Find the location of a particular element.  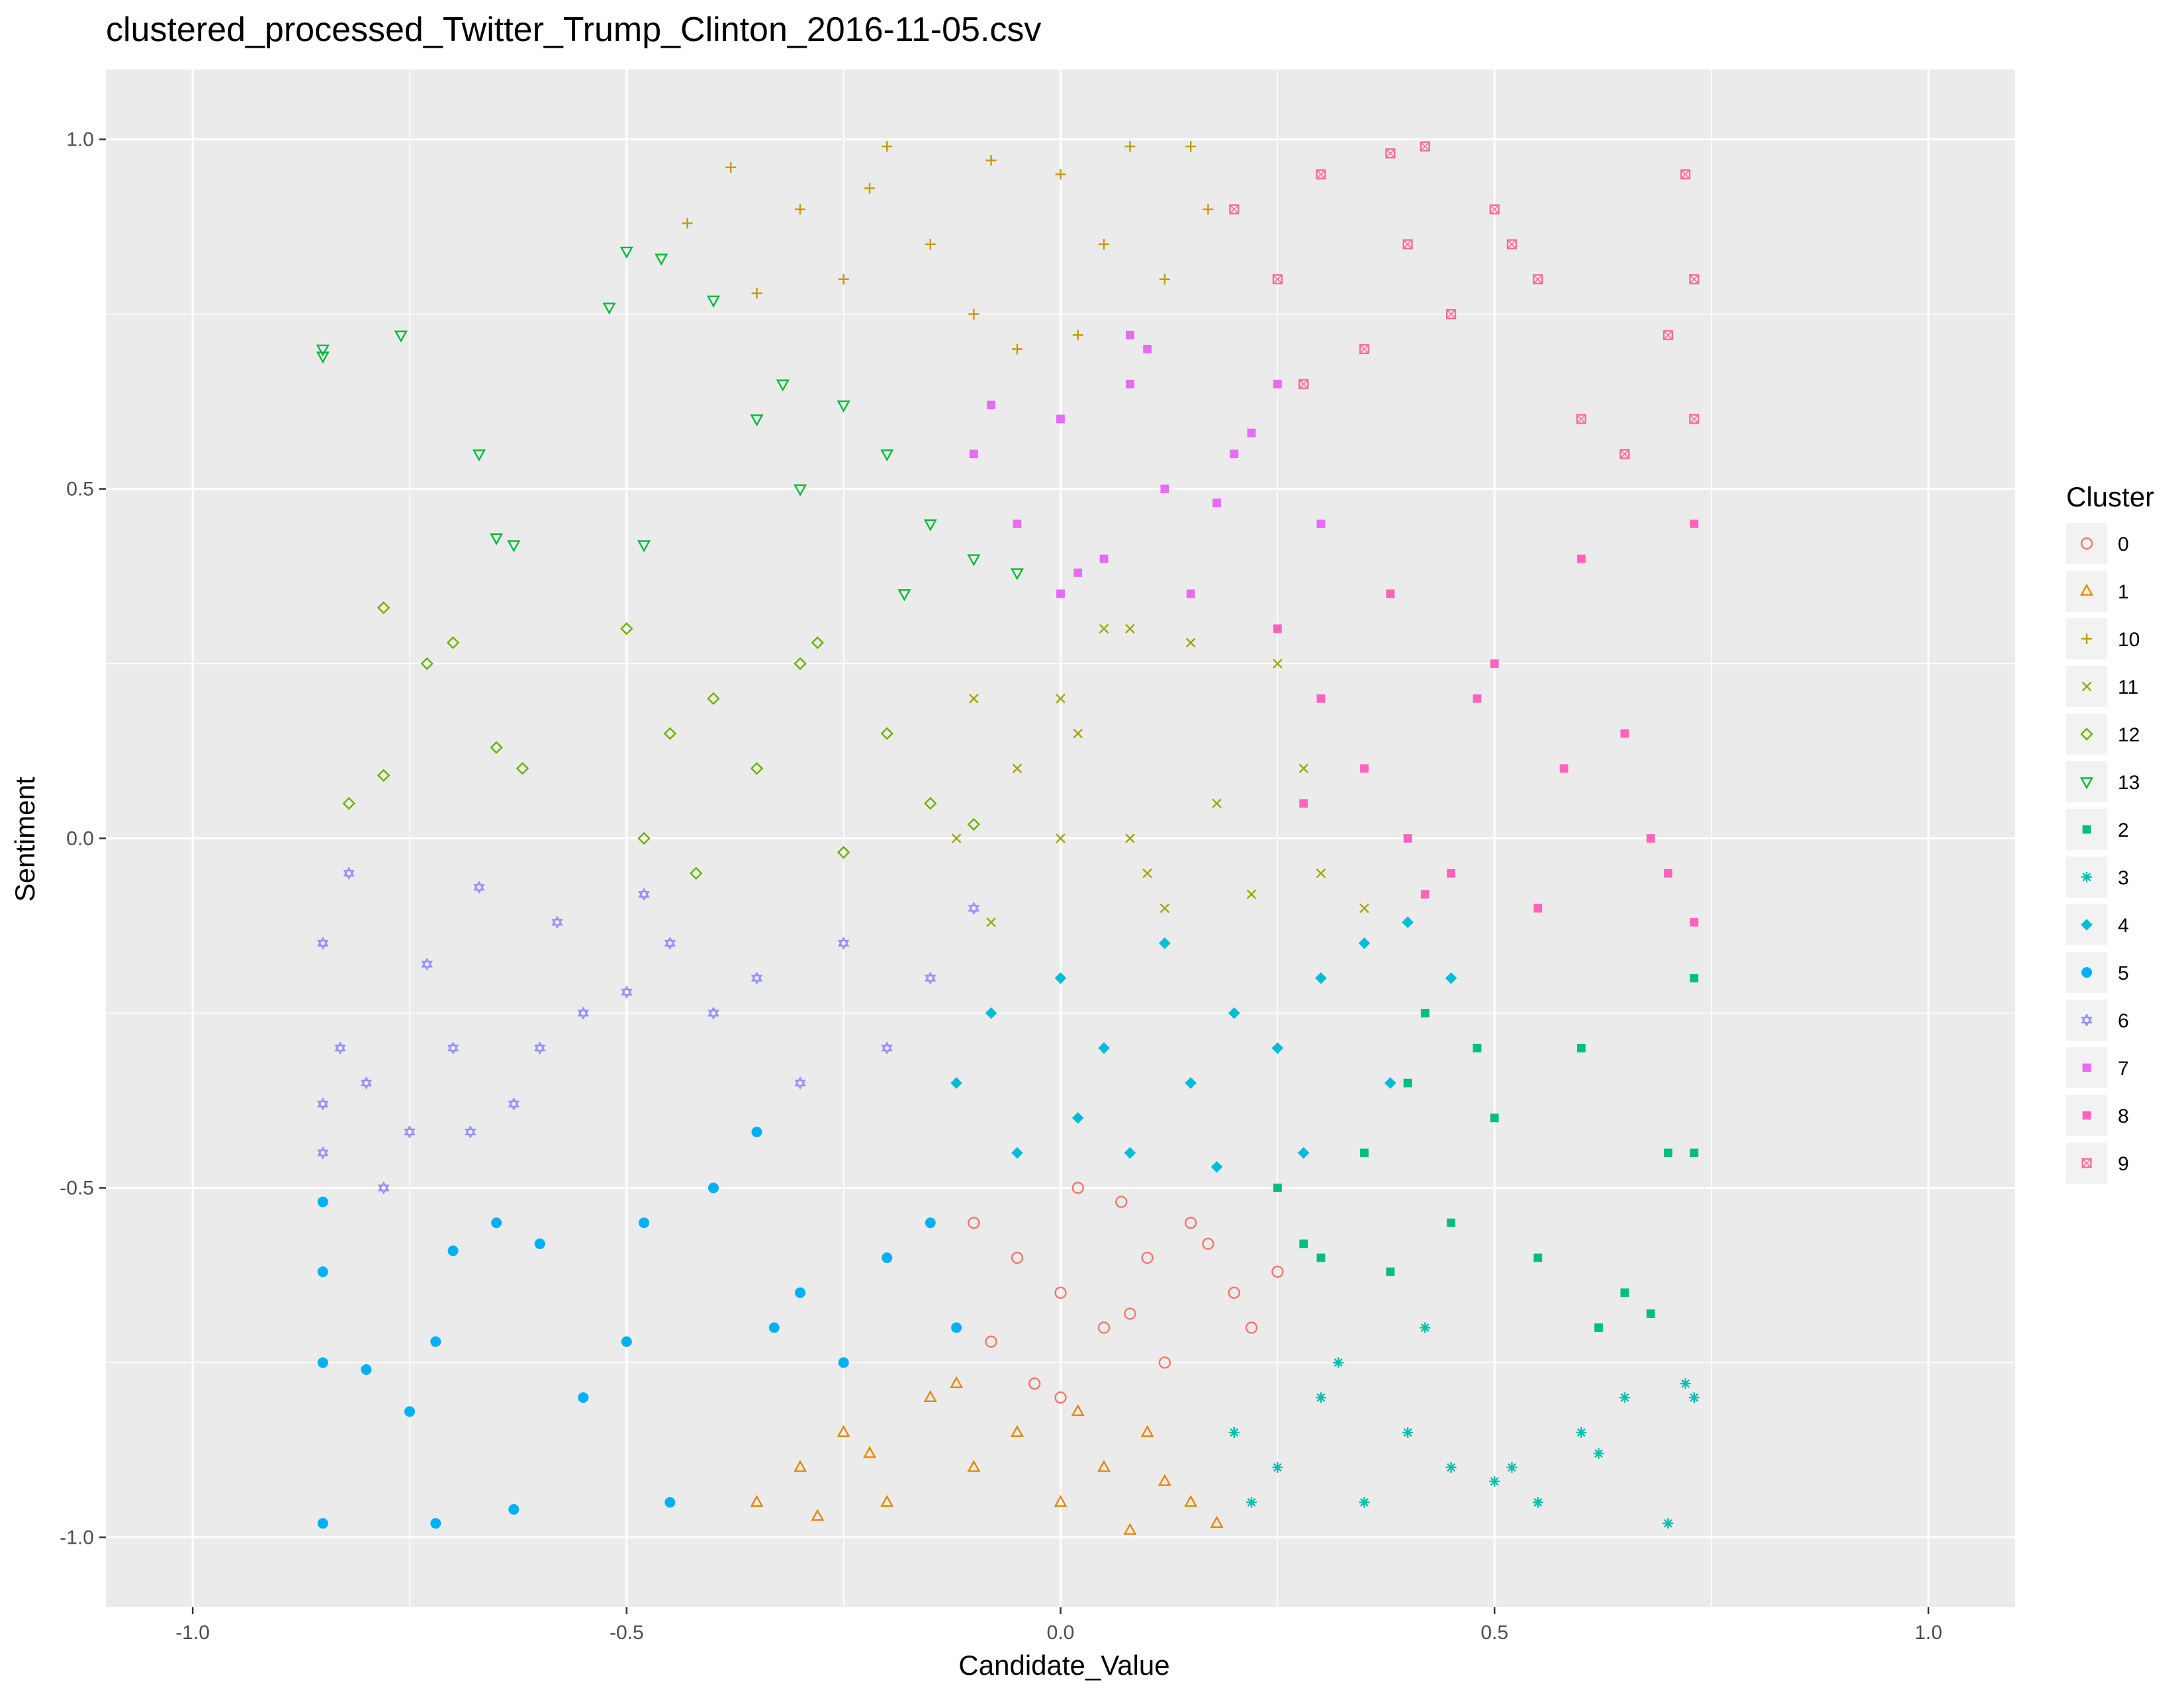

legend-item-9: 9 is located at coordinates (2097, 1163).